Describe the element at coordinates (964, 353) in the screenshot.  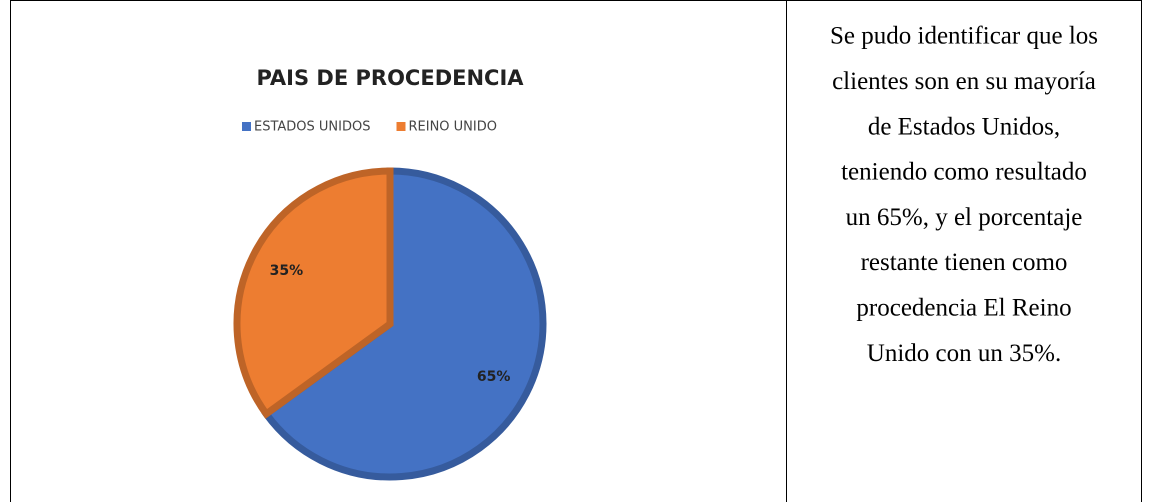
I see `text-line: Unido con un 35%.` at that location.